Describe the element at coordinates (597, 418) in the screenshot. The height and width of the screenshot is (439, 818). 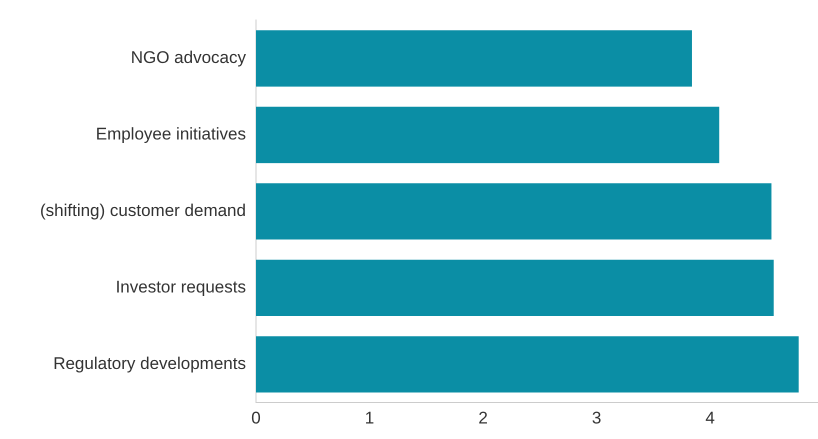
I see `x-tick-label: 3` at that location.